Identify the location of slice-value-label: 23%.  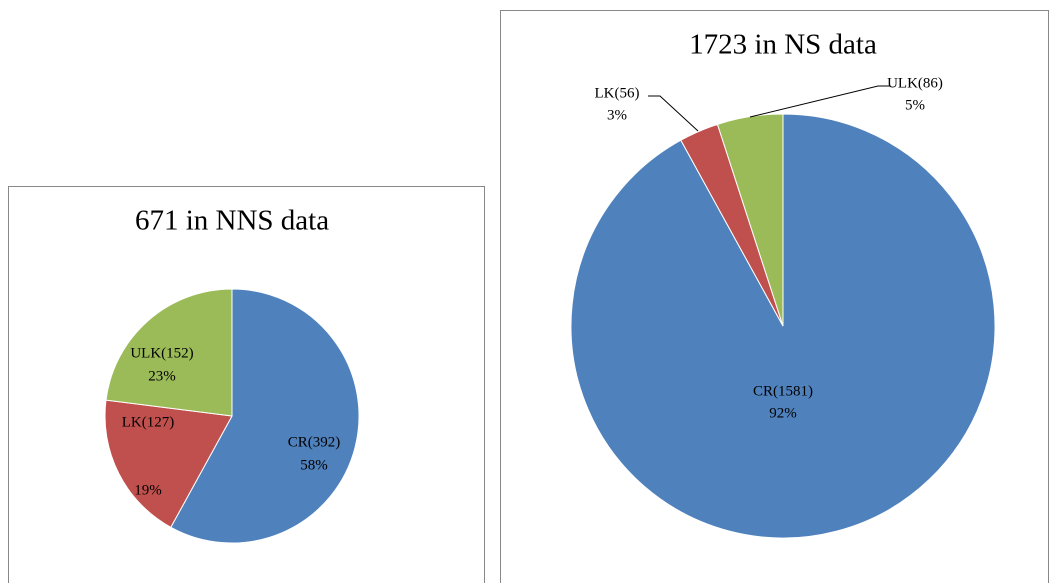
(162, 376).